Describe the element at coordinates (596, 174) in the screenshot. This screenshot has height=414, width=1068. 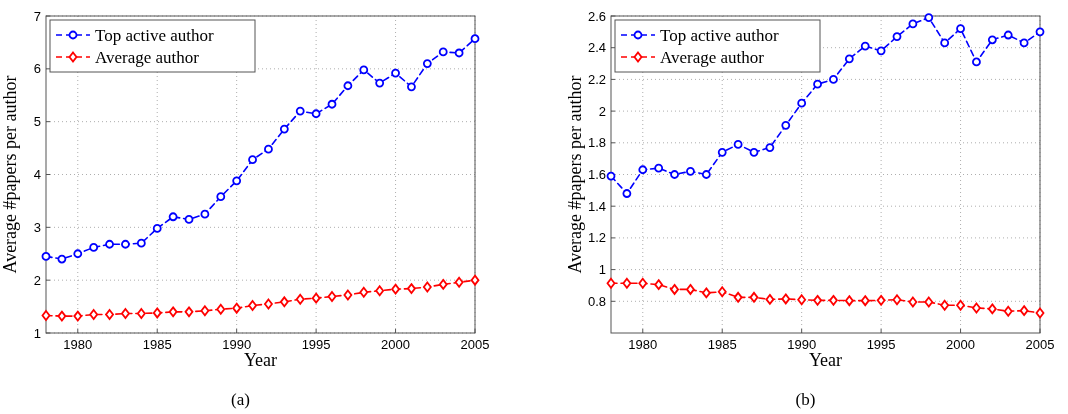
I see `y-tick-label: 1.6` at that location.